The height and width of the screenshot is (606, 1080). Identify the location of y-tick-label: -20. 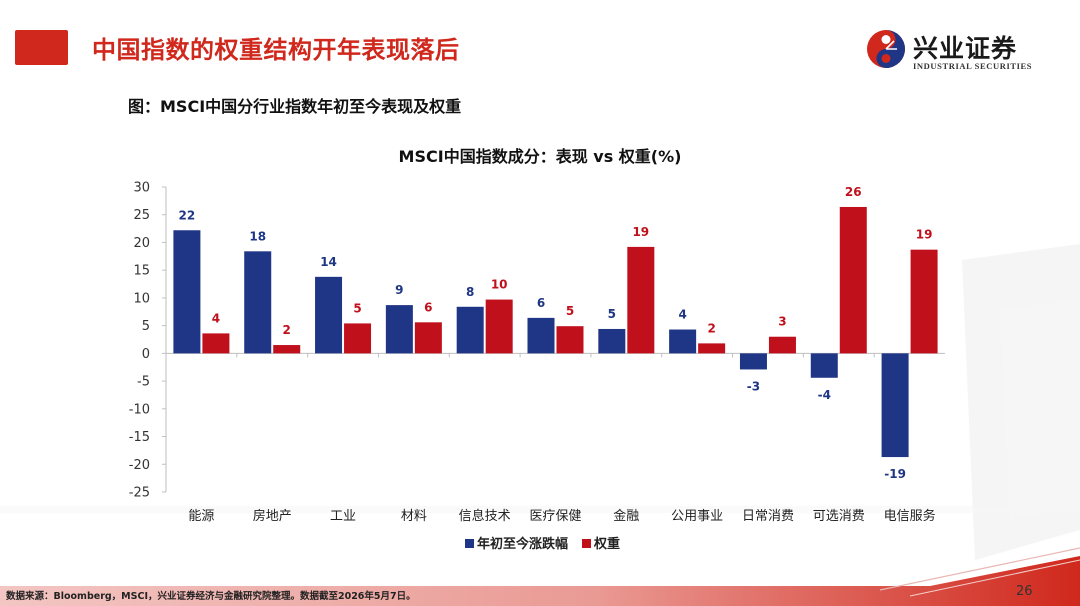
(139, 465).